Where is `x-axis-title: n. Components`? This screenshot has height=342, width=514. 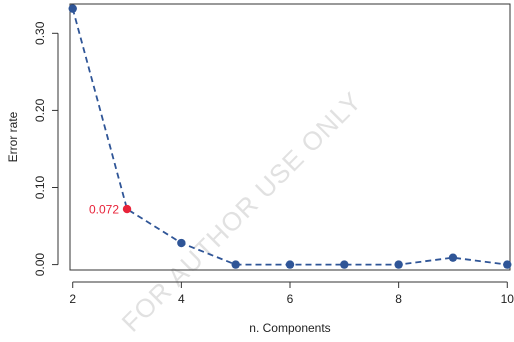 x-axis-title: n. Components is located at coordinates (289, 328).